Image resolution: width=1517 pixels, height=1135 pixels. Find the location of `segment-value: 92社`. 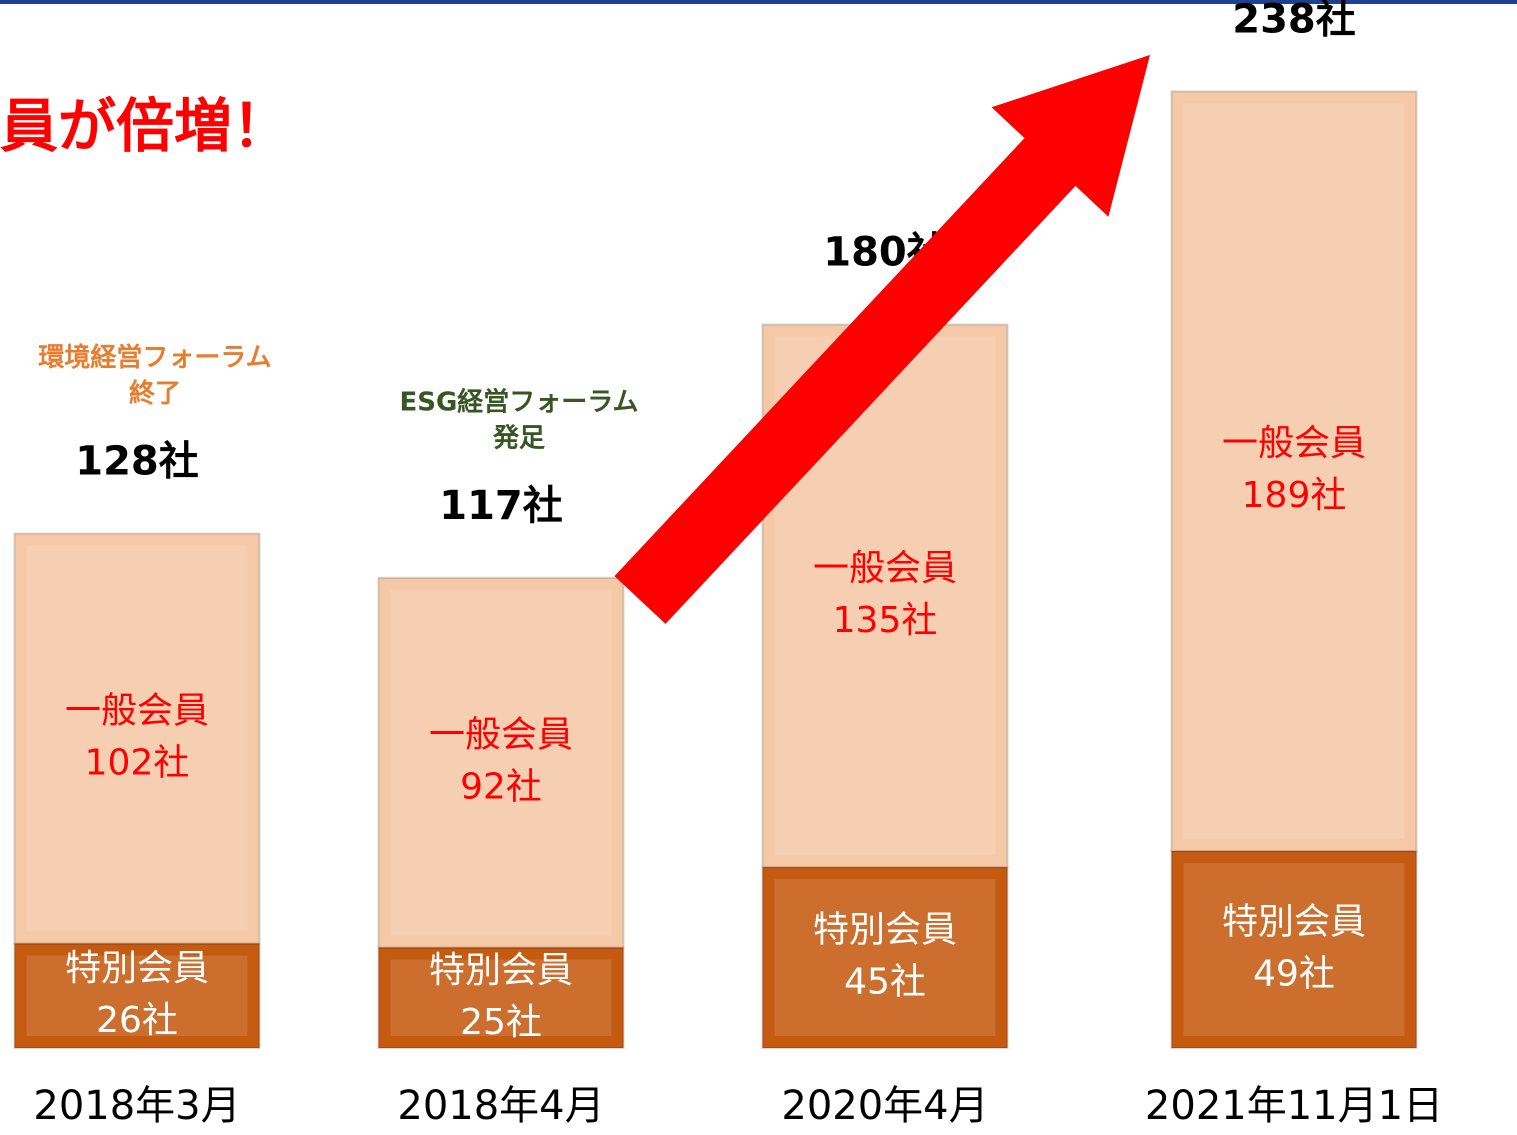

segment-value: 92社 is located at coordinates (501, 787).